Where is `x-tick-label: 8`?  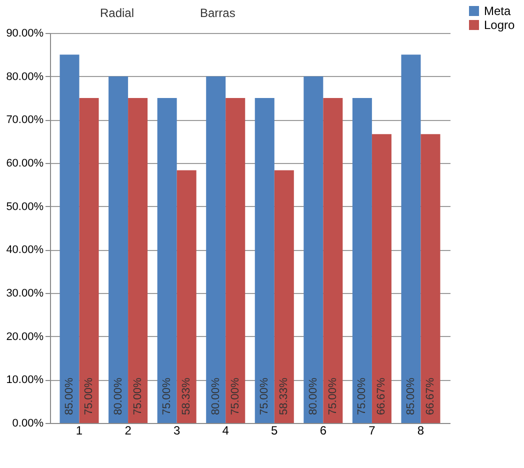
x-tick-label: 8 is located at coordinates (420, 431).